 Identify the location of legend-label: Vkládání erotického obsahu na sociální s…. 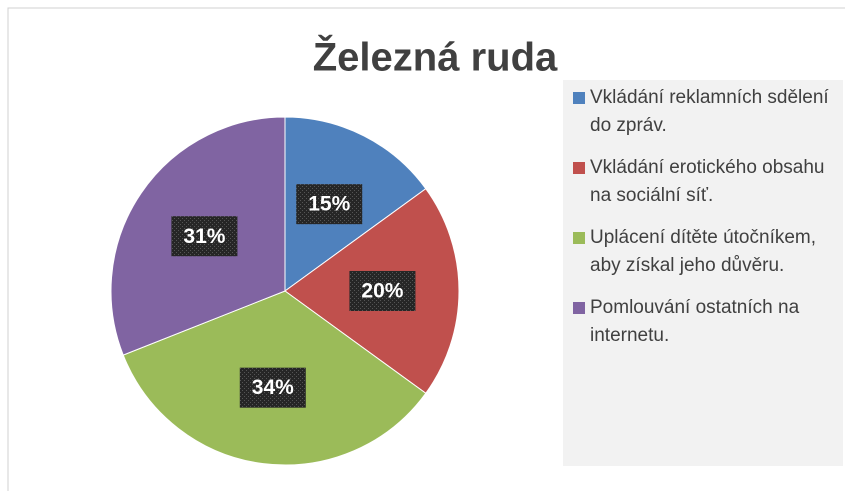
(707, 181).